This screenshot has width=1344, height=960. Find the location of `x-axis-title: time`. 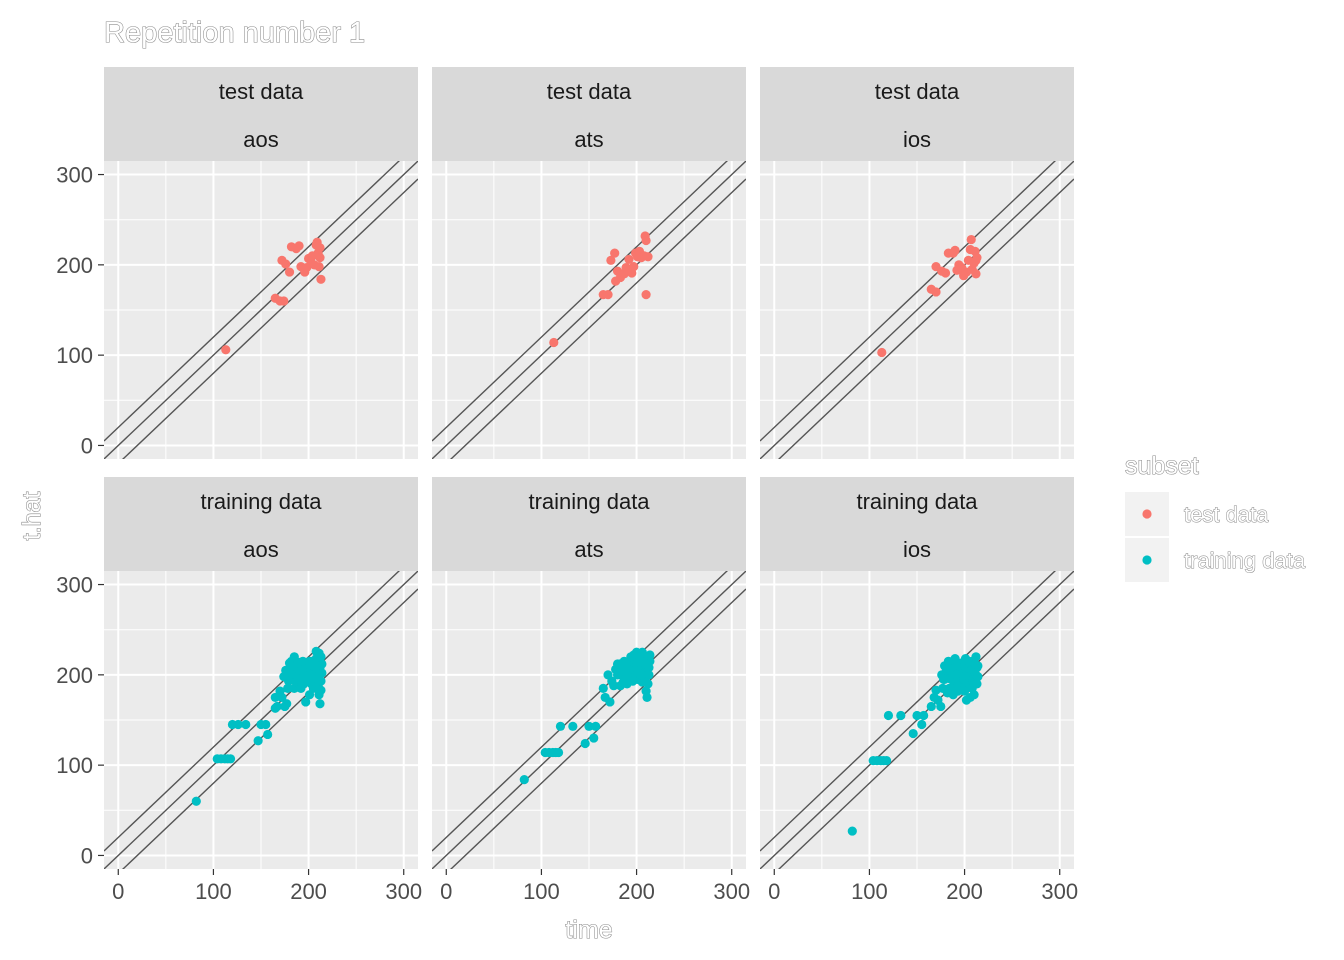

x-axis-title: time is located at coordinates (588, 930).